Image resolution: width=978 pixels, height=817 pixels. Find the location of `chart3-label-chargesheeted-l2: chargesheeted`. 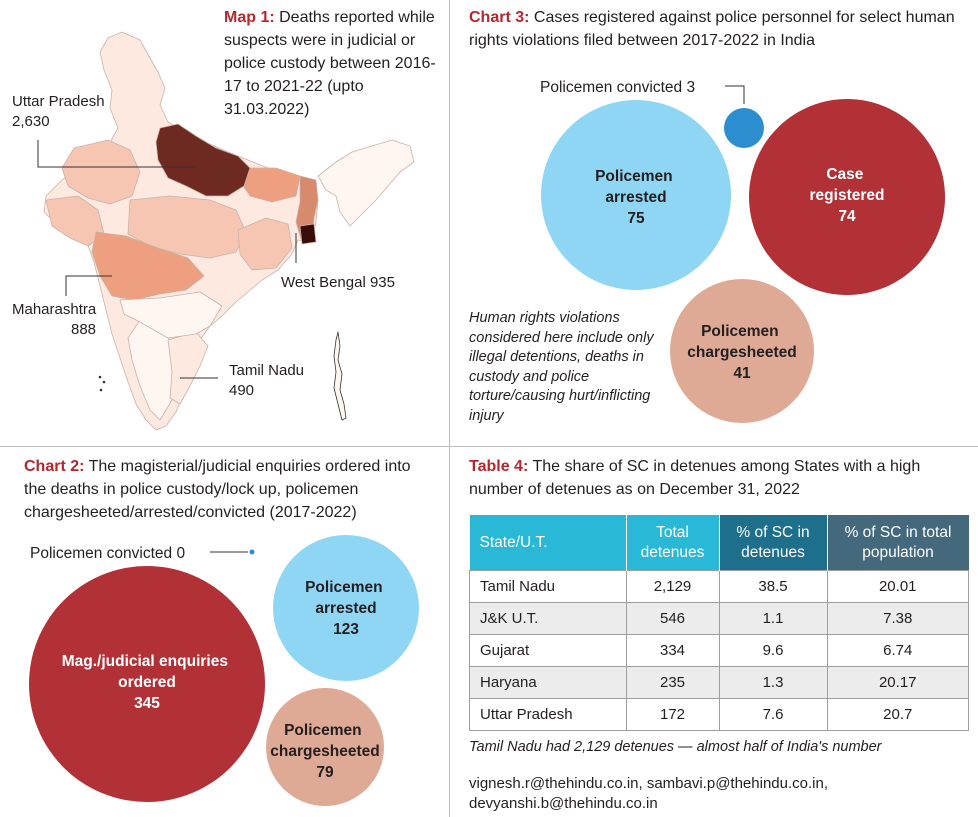

chart3-label-chargesheeted-l2: chargesheeted is located at coordinates (741, 352).